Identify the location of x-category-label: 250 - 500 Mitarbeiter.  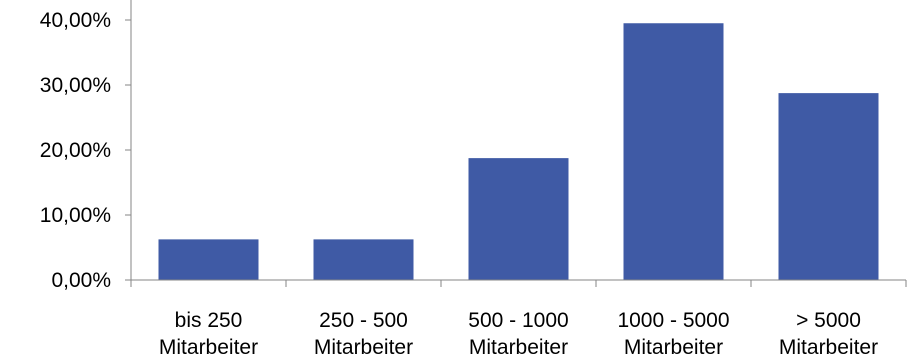
(363, 334).